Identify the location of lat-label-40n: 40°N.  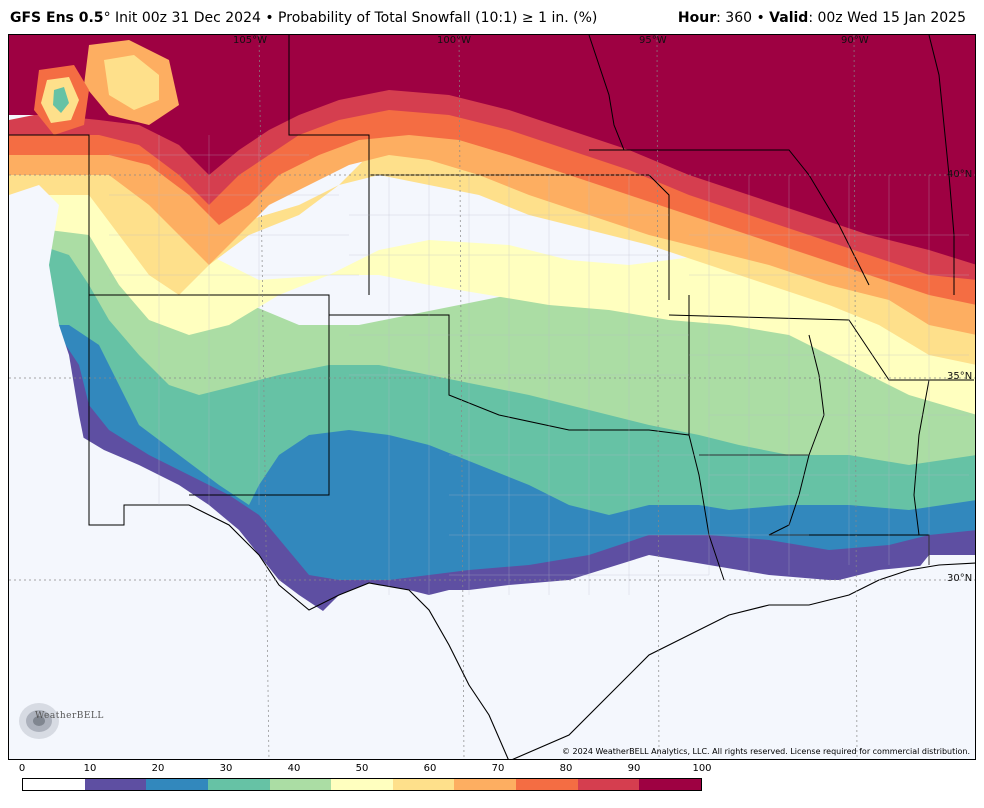
(960, 174).